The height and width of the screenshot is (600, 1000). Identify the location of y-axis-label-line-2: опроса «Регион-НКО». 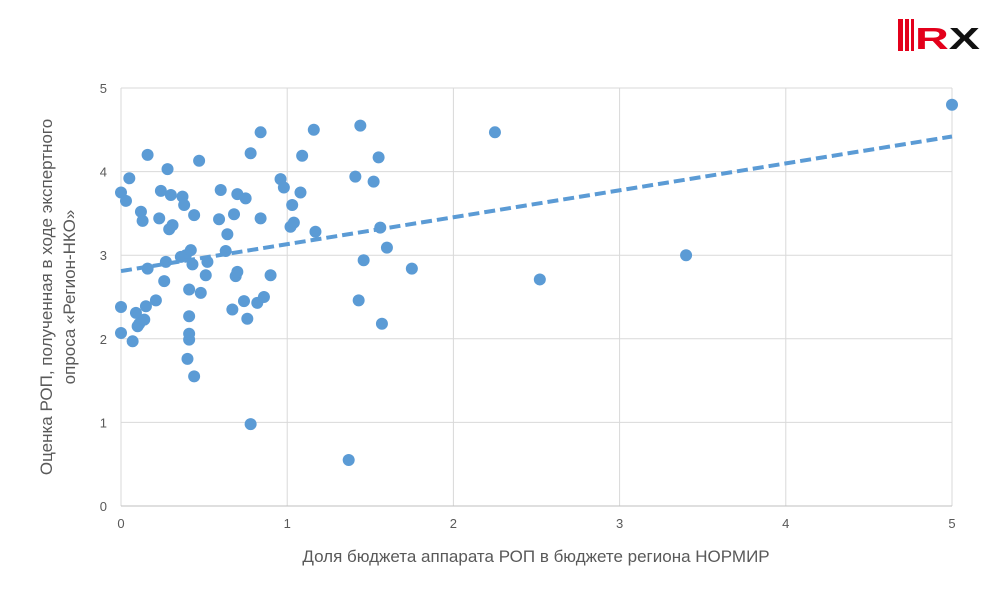
(69, 297).